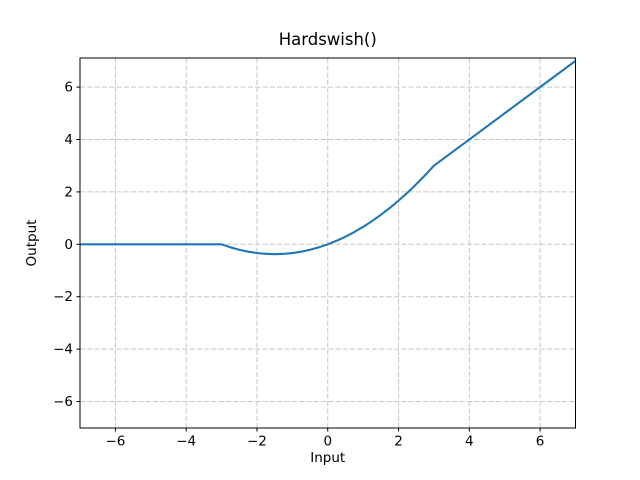 The height and width of the screenshot is (480, 640). I want to click on x-tick-label: −2, so click(257, 442).